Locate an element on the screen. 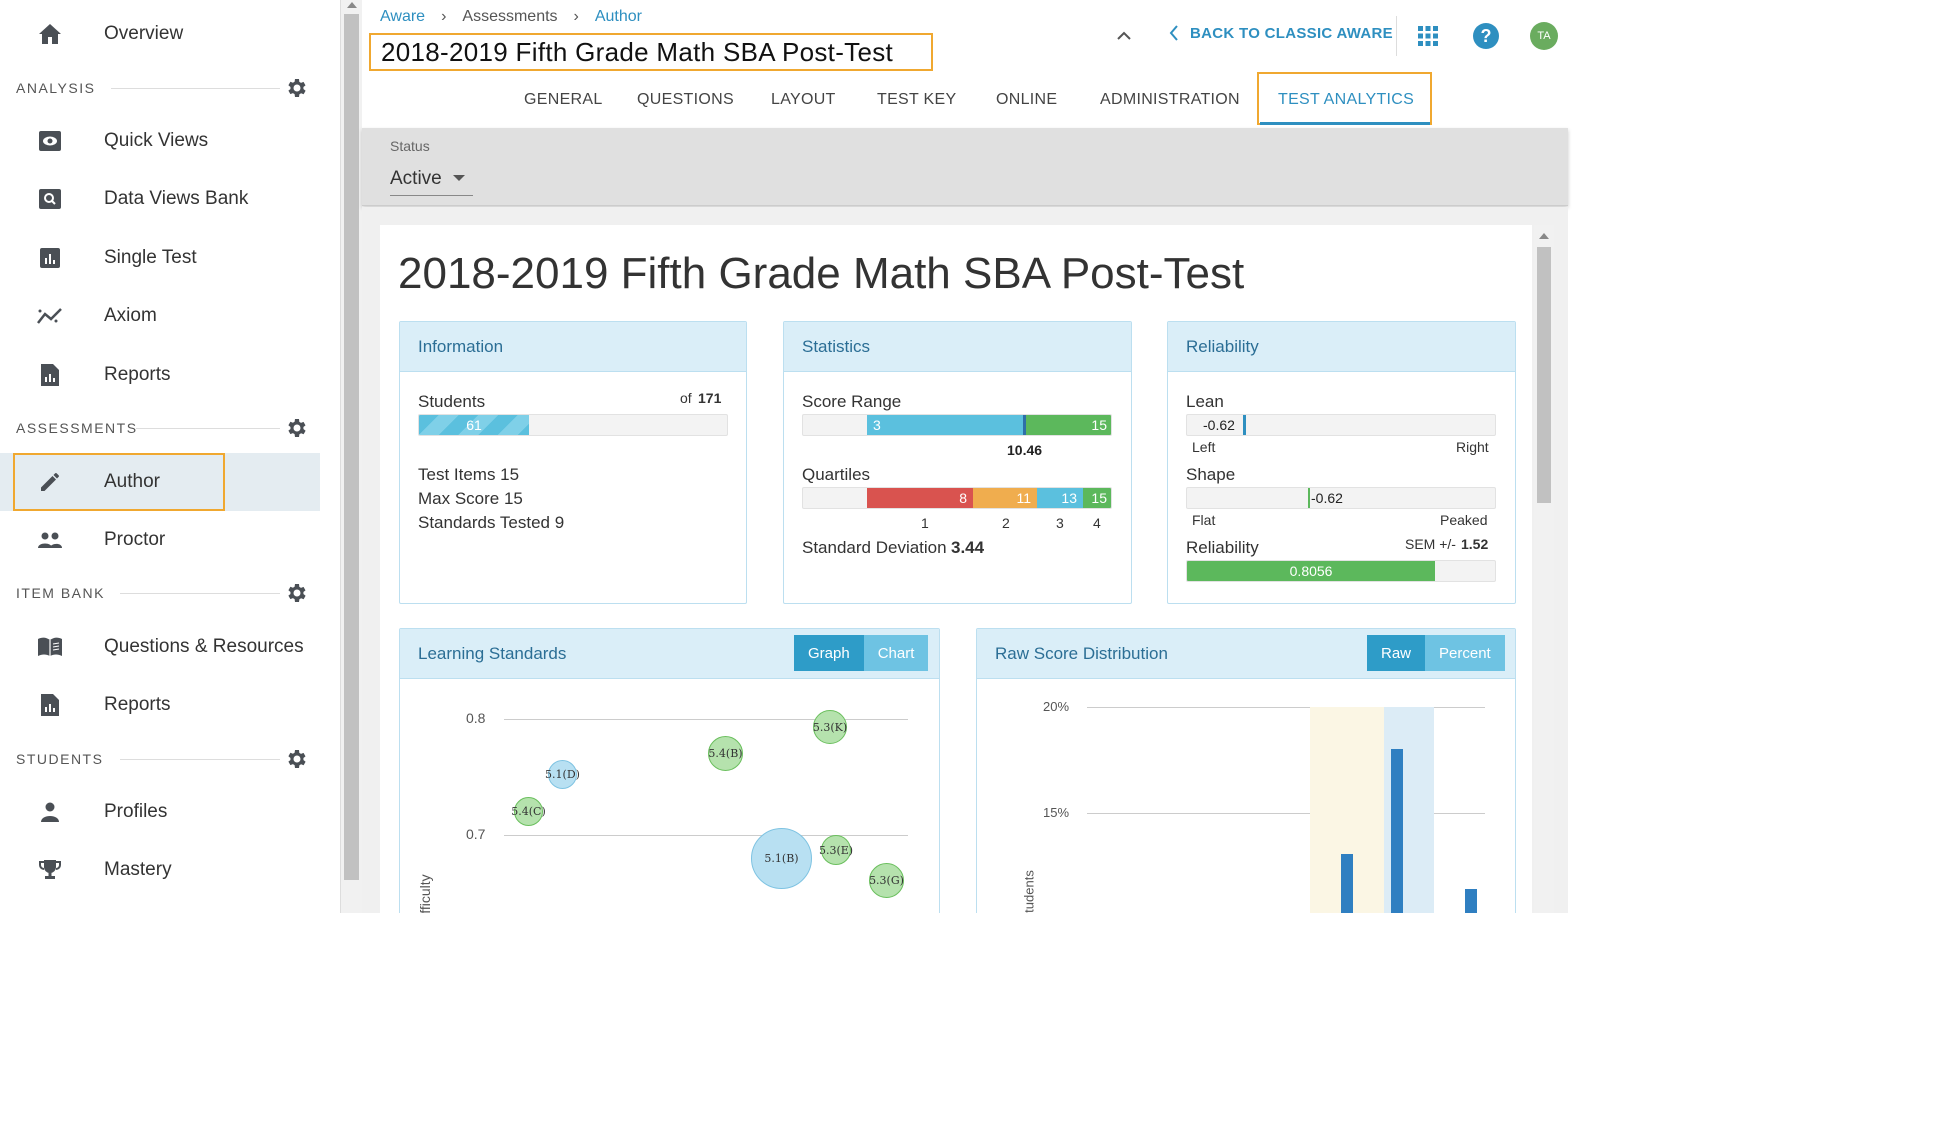 Image resolution: width=1936 pixels, height=1127 pixels. status-dropdown: Active is located at coordinates (431, 179).